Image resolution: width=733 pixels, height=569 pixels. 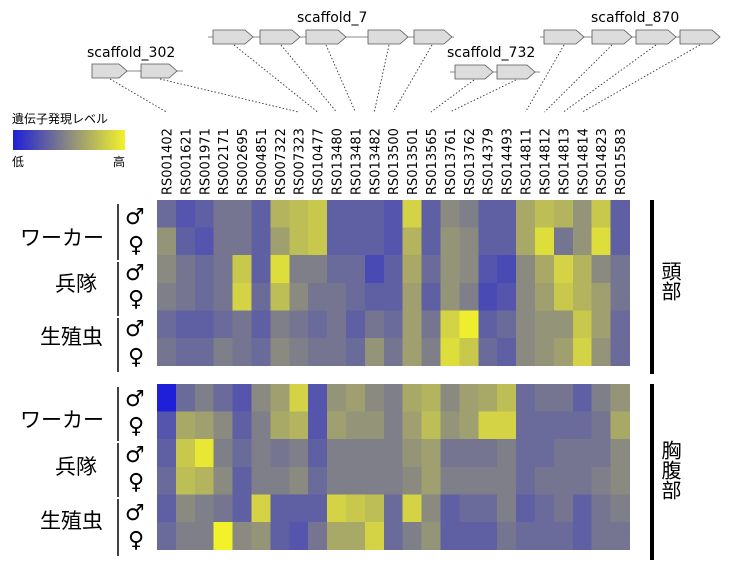 What do you see at coordinates (432, 161) in the screenshot?
I see `gene-label: RS013565` at bounding box center [432, 161].